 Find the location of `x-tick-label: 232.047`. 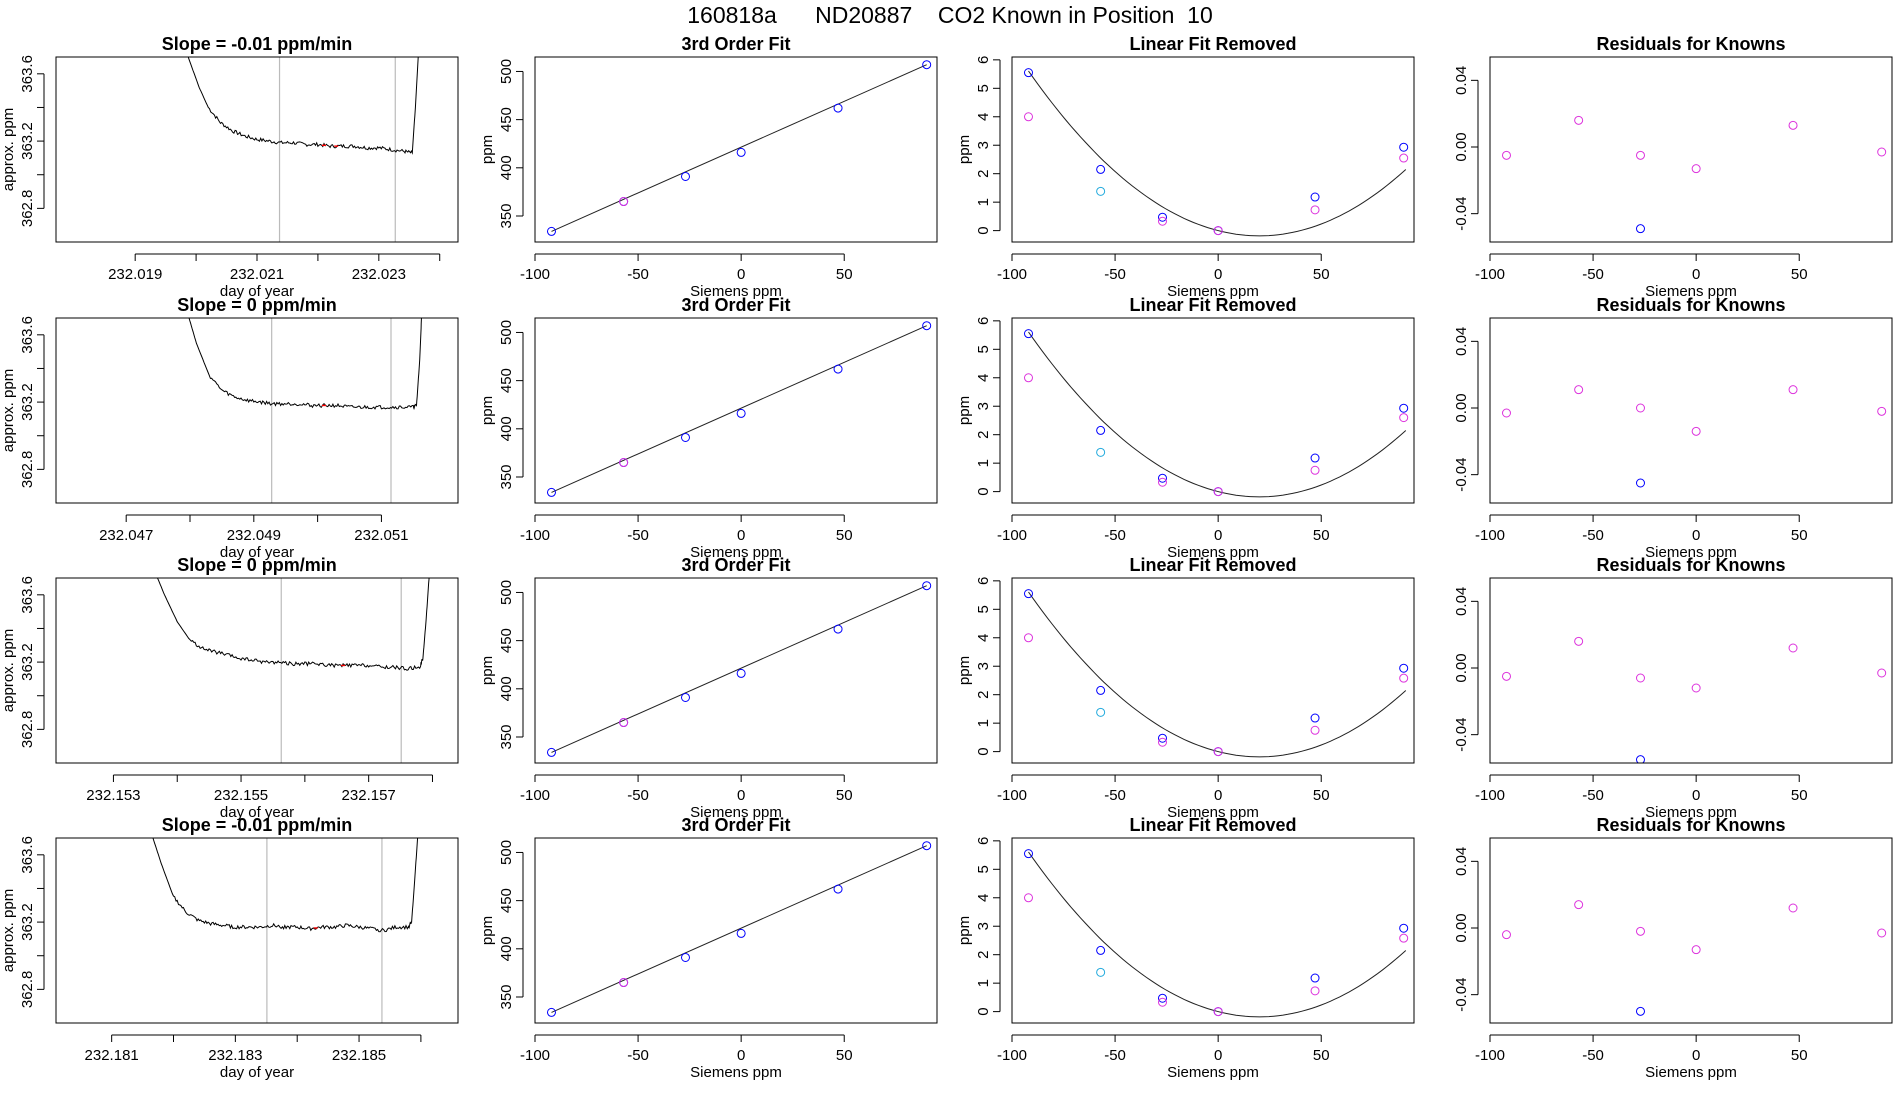

x-tick-label: 232.047 is located at coordinates (126, 535).